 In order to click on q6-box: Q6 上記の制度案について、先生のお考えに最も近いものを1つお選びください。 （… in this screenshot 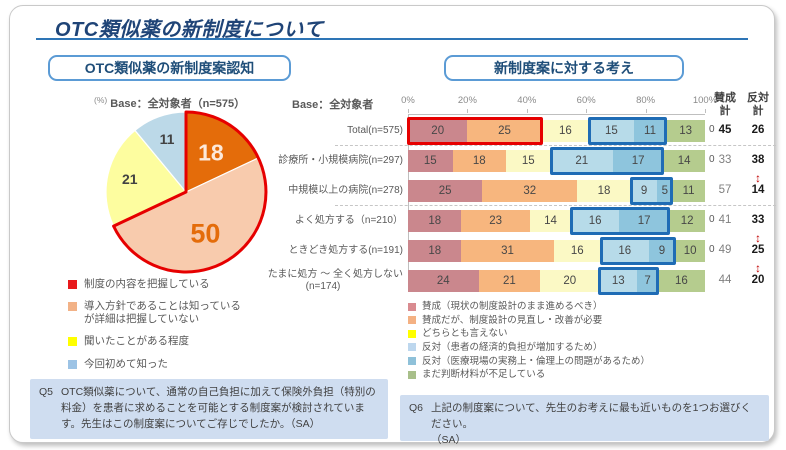, I will do `click(584, 420)`.